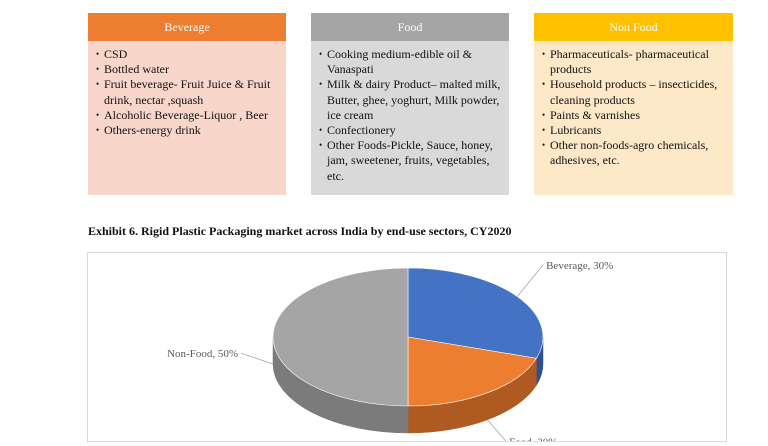 The height and width of the screenshot is (446, 768). I want to click on list-item: • Bottled water, so click(132, 69).